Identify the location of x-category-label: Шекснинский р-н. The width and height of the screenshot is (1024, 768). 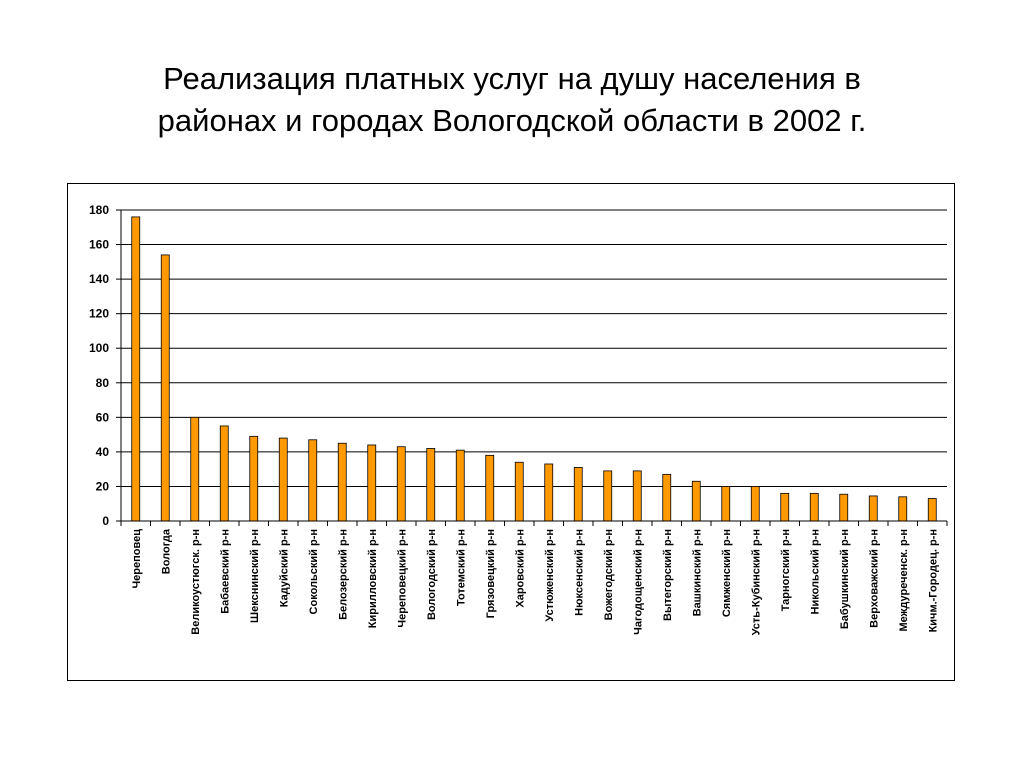
(255, 576).